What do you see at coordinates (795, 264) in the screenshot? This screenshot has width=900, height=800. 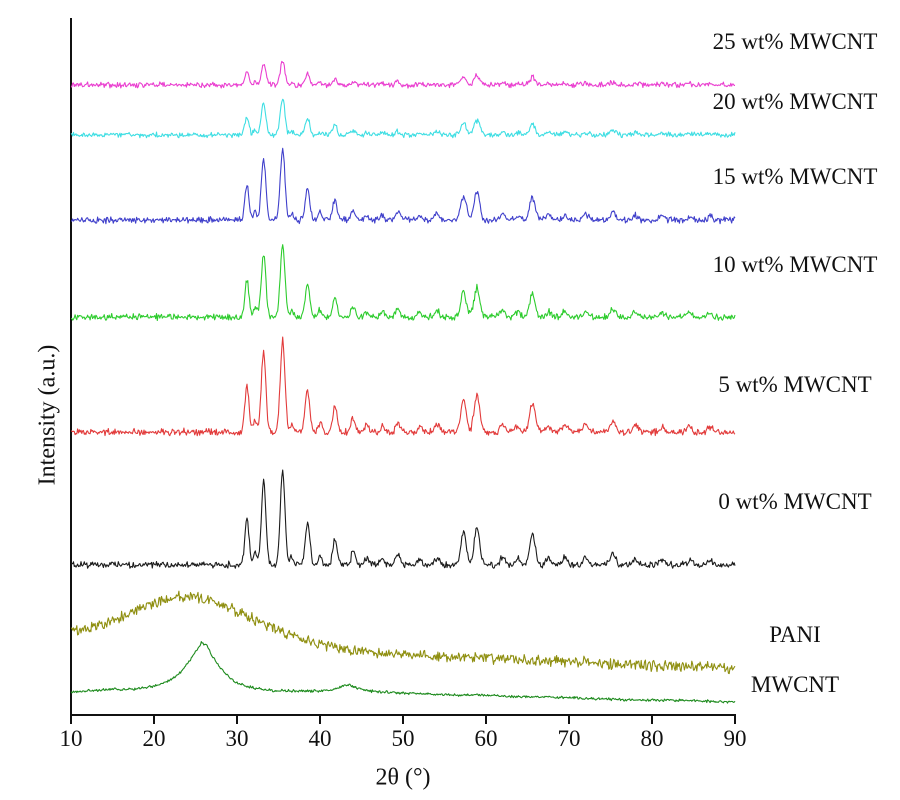 I see `series-label-10wt: 10 wt% MWCNT` at bounding box center [795, 264].